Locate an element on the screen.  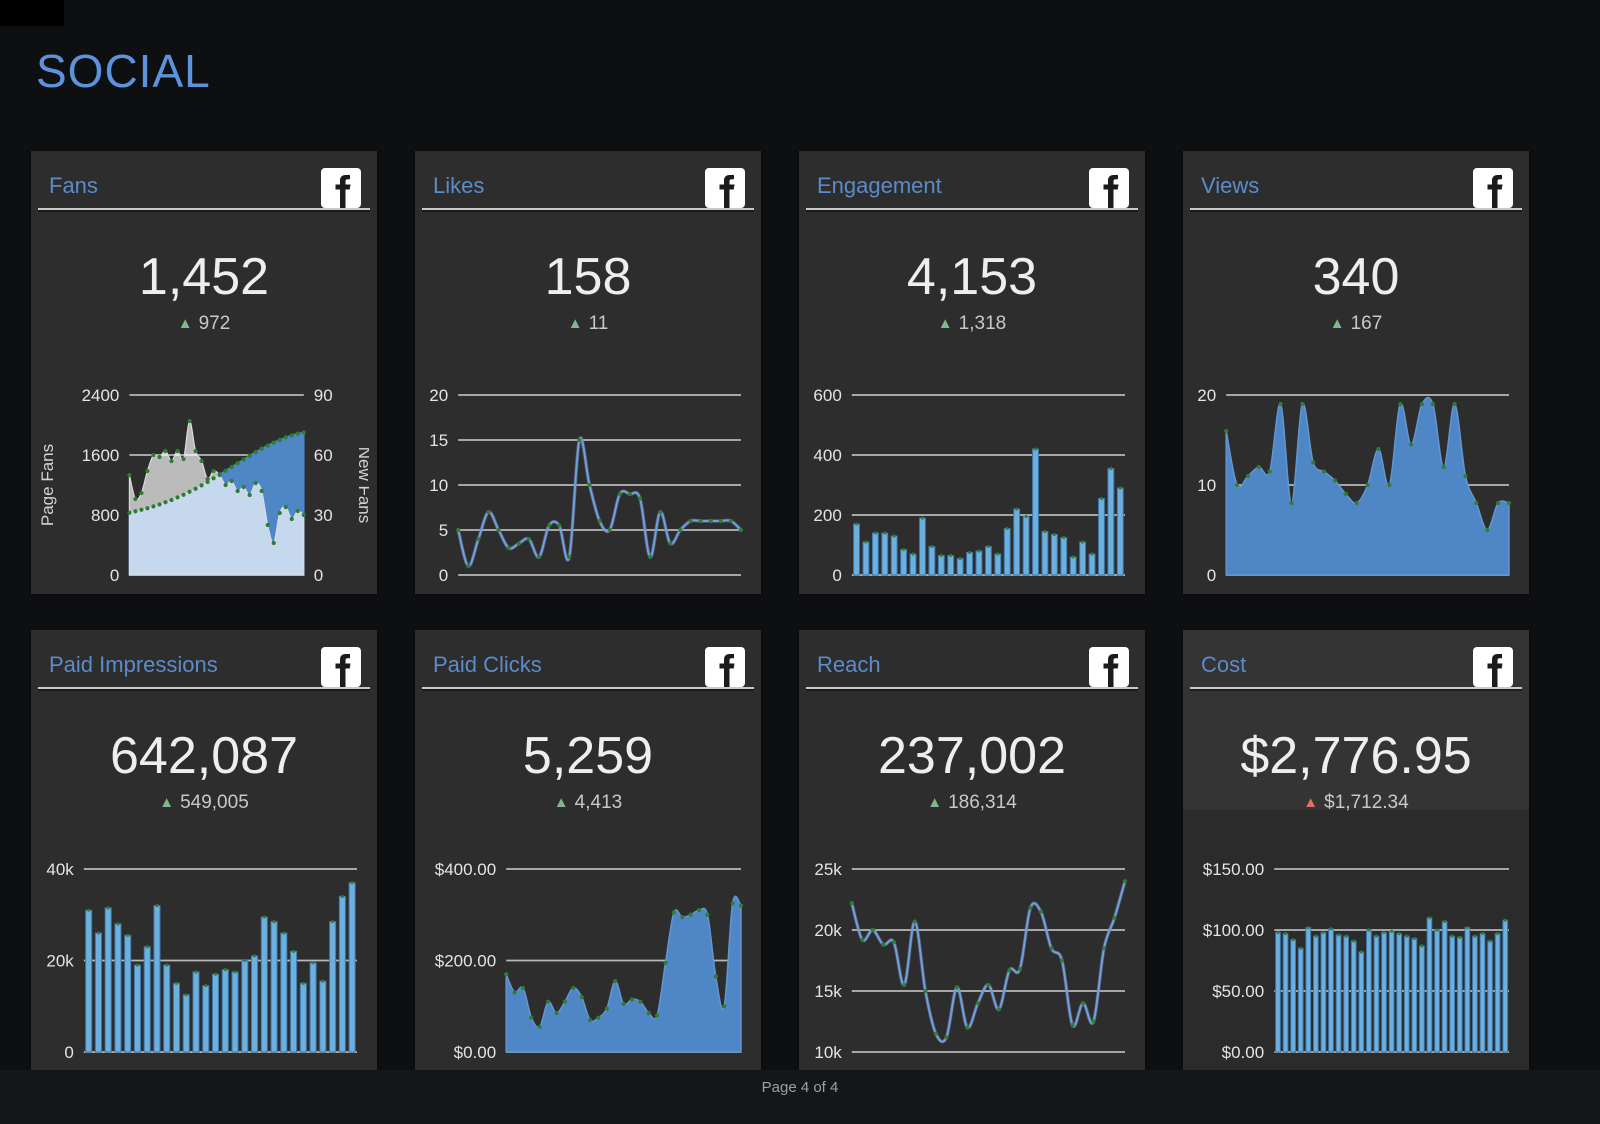
stat-delta-paid-clicks: ▲ 4,413 is located at coordinates (588, 803).